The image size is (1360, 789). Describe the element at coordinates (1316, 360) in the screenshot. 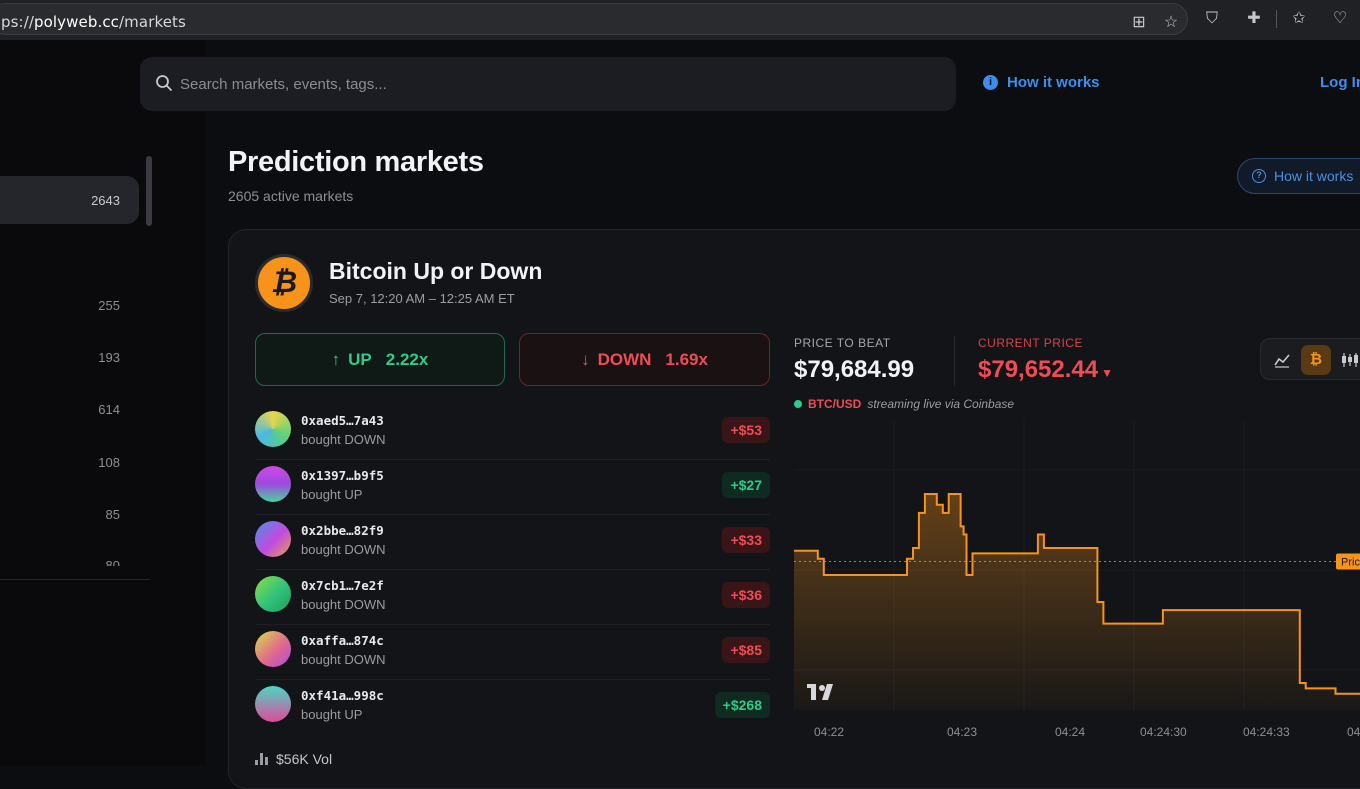

I see `bitcoin-chart-icon: ₿` at that location.